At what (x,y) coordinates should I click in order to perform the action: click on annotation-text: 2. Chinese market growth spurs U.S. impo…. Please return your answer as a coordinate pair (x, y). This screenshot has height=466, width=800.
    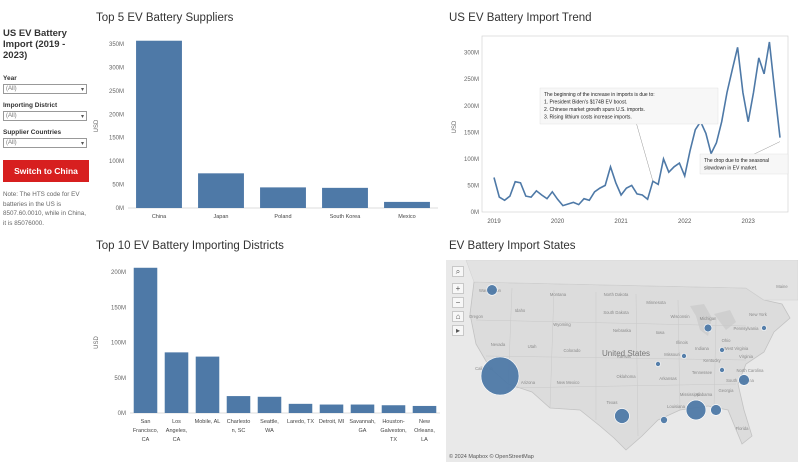
    Looking at the image, I should click on (594, 110).